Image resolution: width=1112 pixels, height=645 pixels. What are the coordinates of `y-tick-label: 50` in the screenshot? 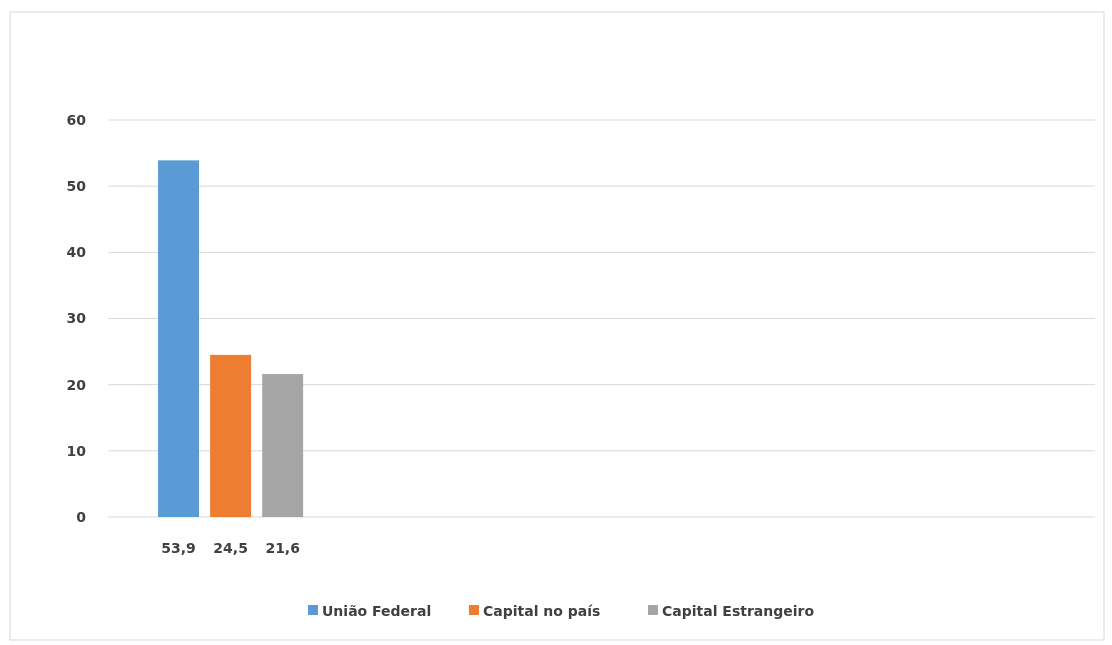 It's located at (76, 186).